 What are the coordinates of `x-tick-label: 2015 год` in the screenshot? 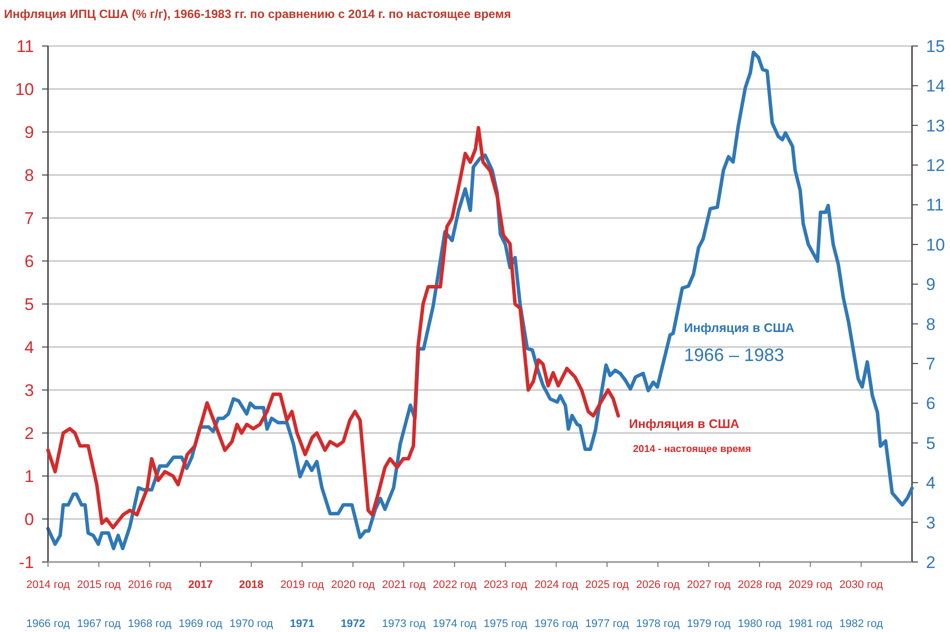 It's located at (99, 584).